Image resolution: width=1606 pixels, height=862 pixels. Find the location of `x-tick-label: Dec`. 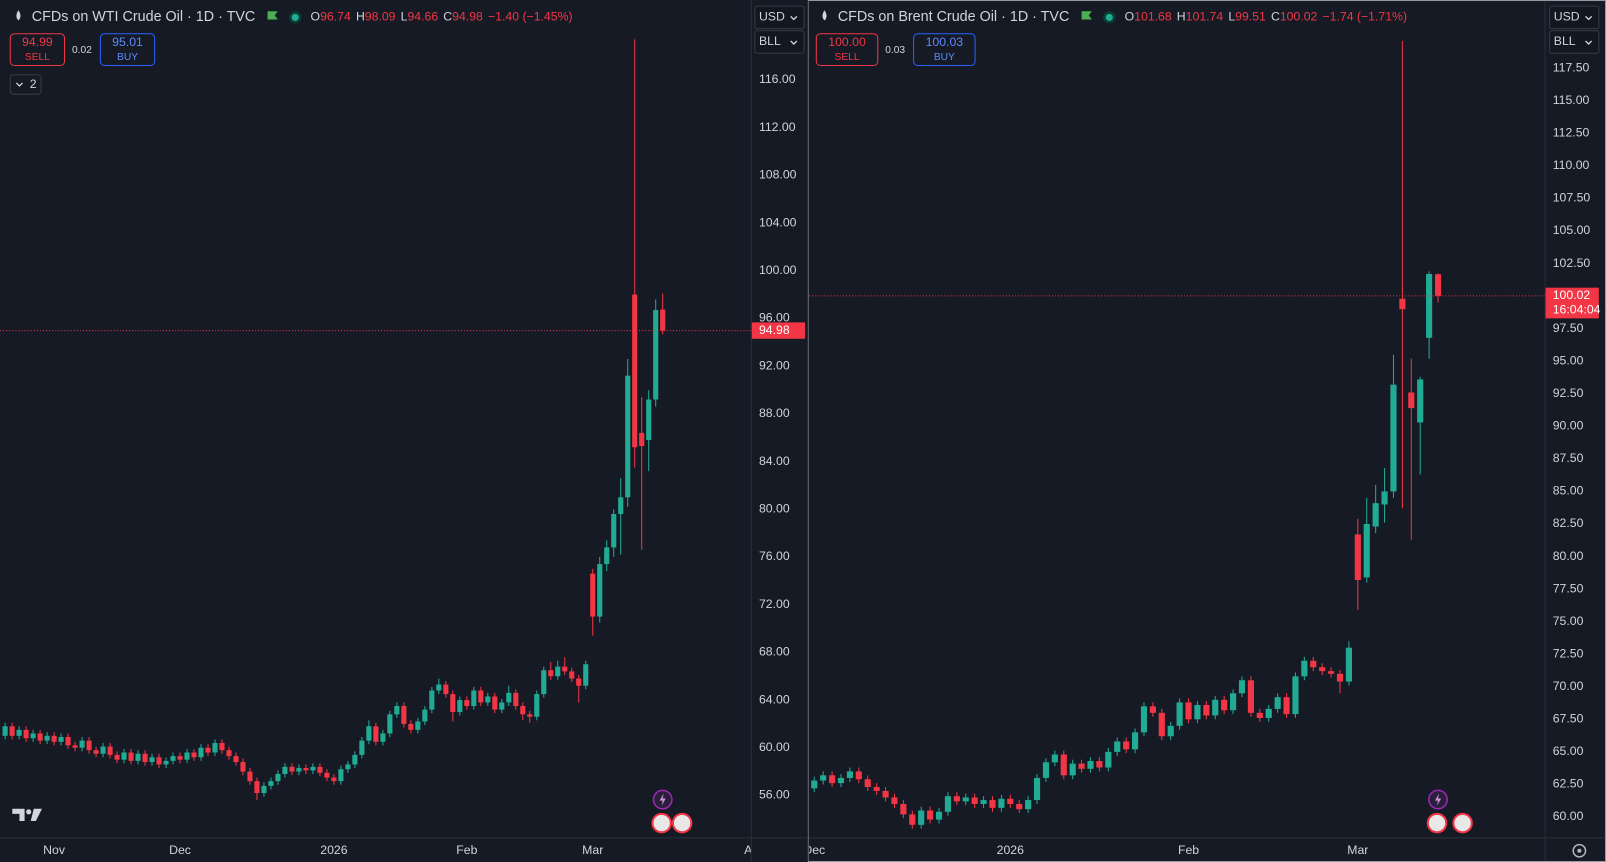

x-tick-label: Dec is located at coordinates (180, 850).